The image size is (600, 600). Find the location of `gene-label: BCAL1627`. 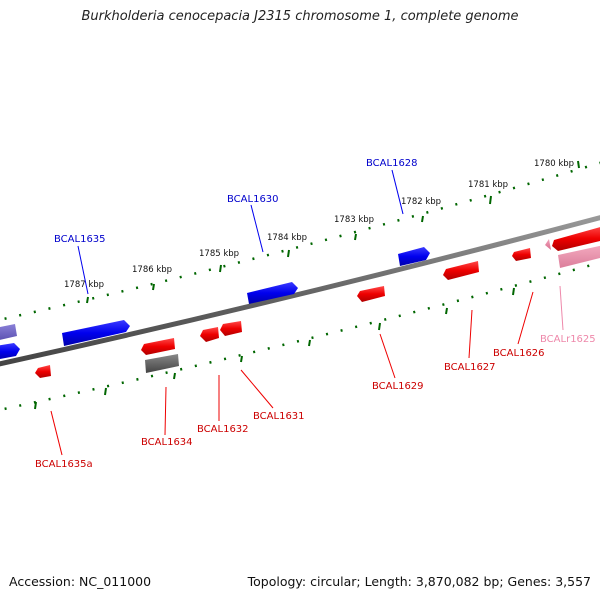

gene-label: BCAL1627 is located at coordinates (470, 367).